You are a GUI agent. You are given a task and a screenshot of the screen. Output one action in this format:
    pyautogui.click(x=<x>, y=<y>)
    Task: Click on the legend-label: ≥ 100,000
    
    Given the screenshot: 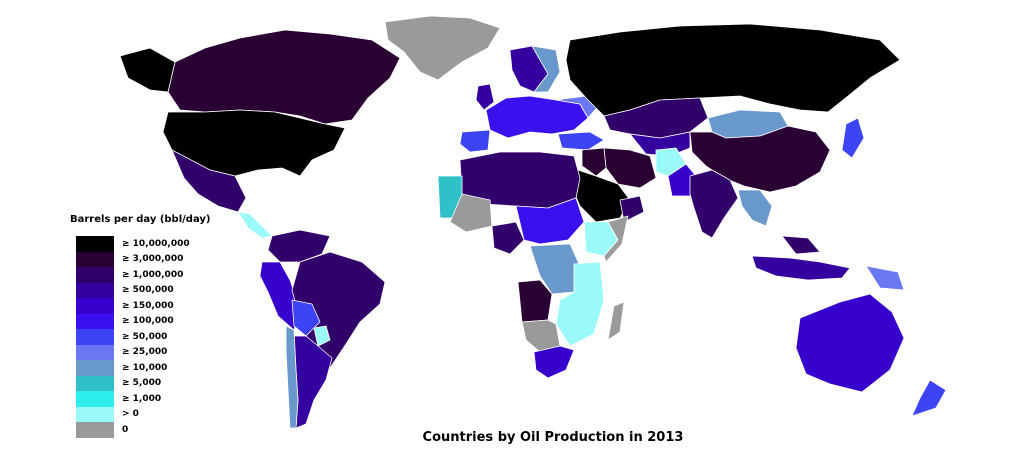 What is the action you would take?
    pyautogui.click(x=148, y=321)
    